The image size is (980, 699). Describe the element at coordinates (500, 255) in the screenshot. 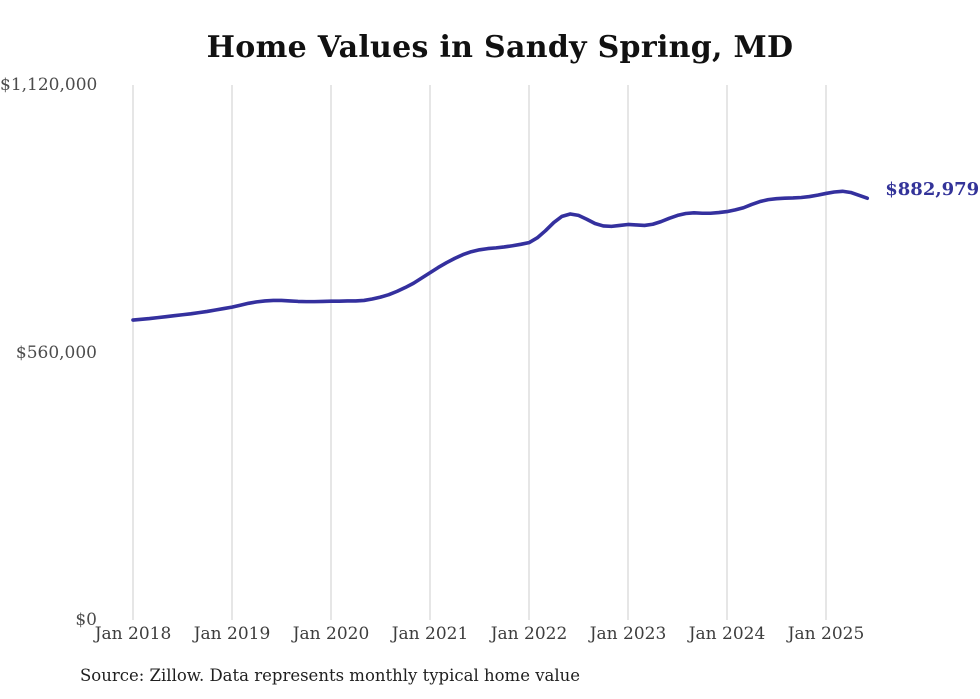

I see `home-value-line` at that location.